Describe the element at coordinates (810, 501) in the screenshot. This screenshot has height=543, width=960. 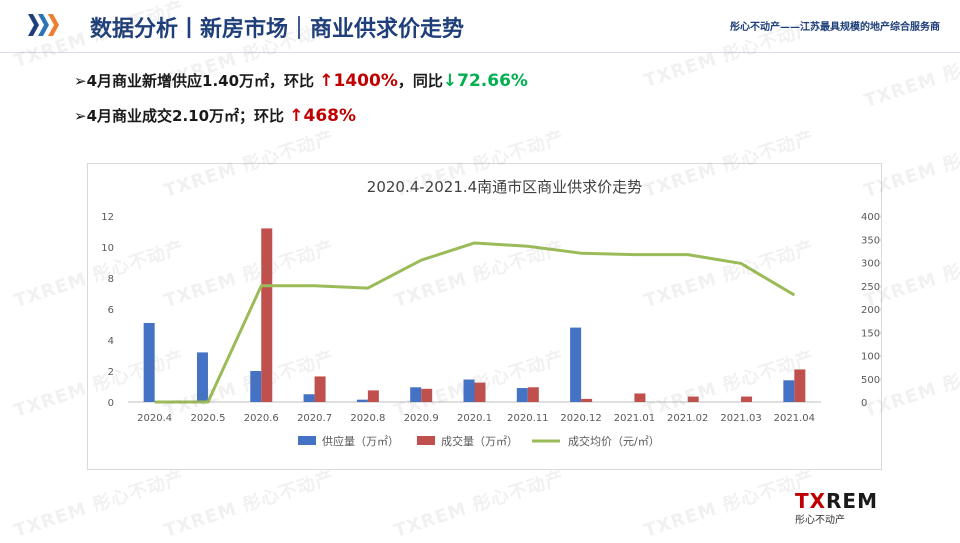
I see `logo-brand-a: TX` at that location.